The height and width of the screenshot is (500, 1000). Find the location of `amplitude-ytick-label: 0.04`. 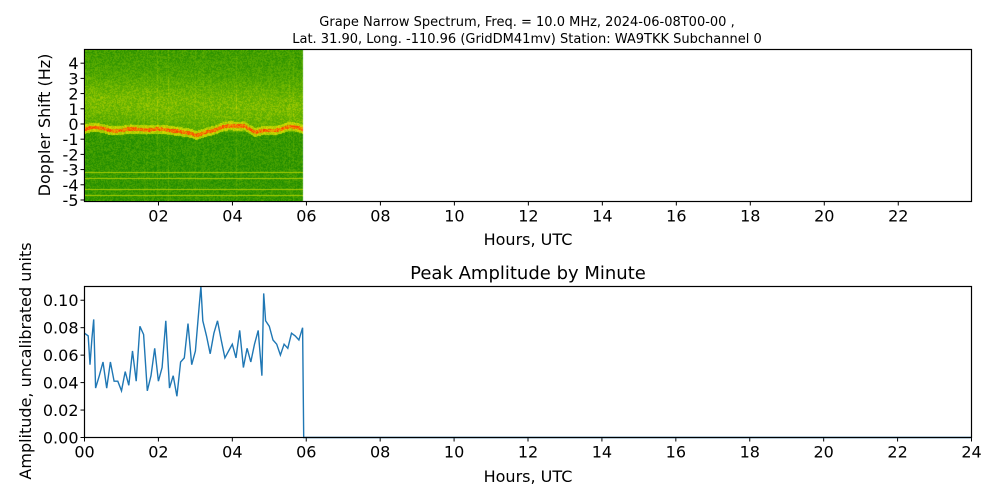

amplitude-ytick-label: 0.04 is located at coordinates (61, 383).